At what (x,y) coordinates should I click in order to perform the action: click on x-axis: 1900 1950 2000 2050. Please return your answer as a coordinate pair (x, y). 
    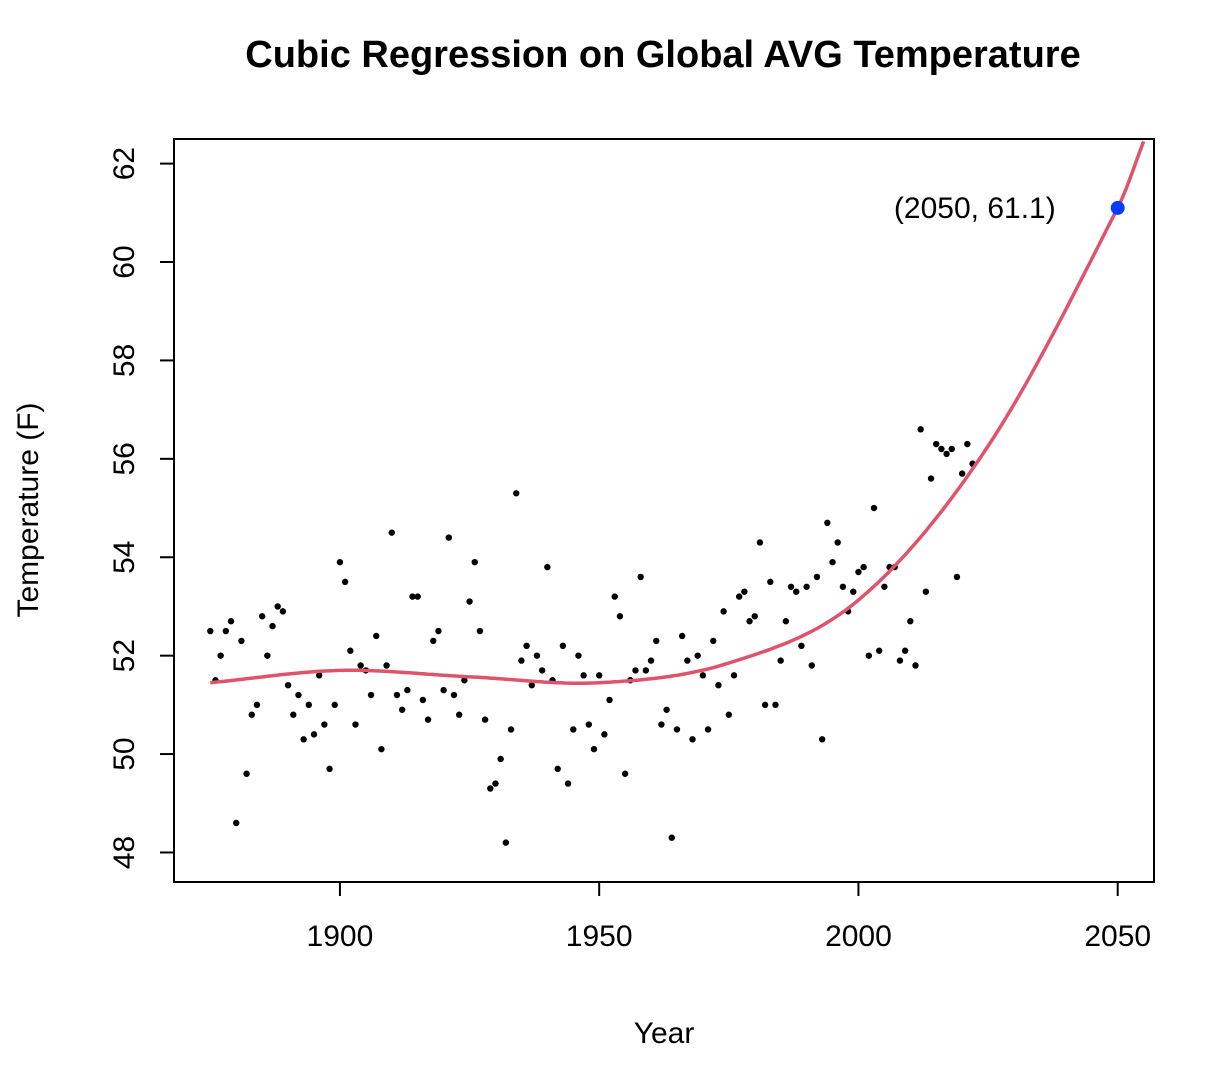
    Looking at the image, I should click on (729, 917).